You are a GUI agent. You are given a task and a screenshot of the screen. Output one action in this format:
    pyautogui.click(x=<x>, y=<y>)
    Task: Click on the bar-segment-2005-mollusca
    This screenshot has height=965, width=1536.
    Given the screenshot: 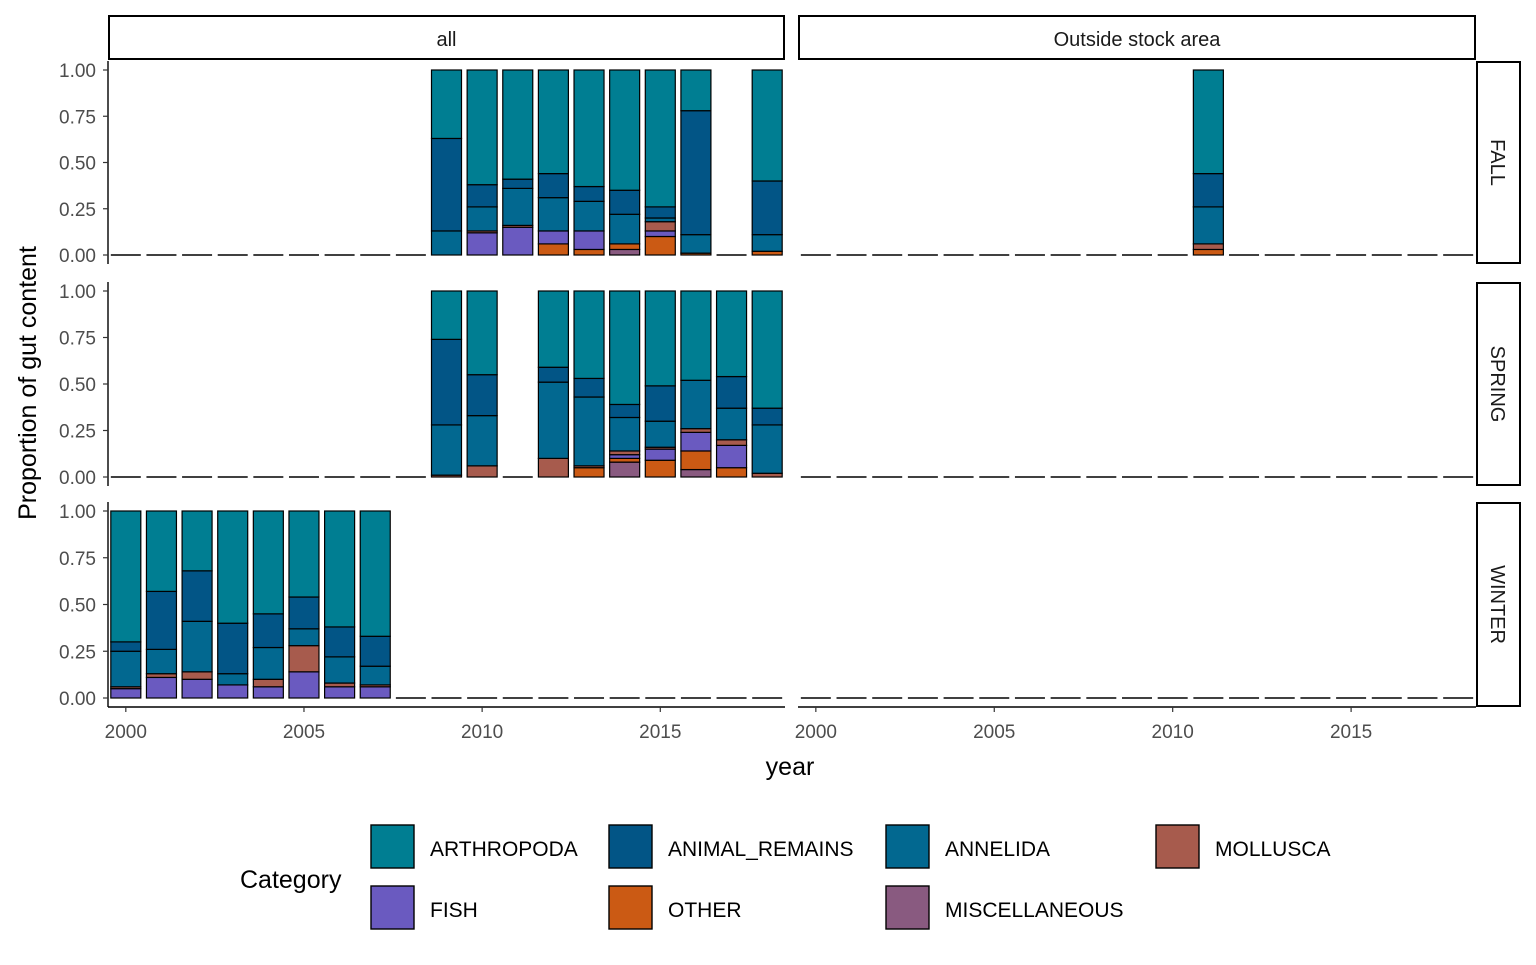 What is the action you would take?
    pyautogui.click(x=304, y=659)
    